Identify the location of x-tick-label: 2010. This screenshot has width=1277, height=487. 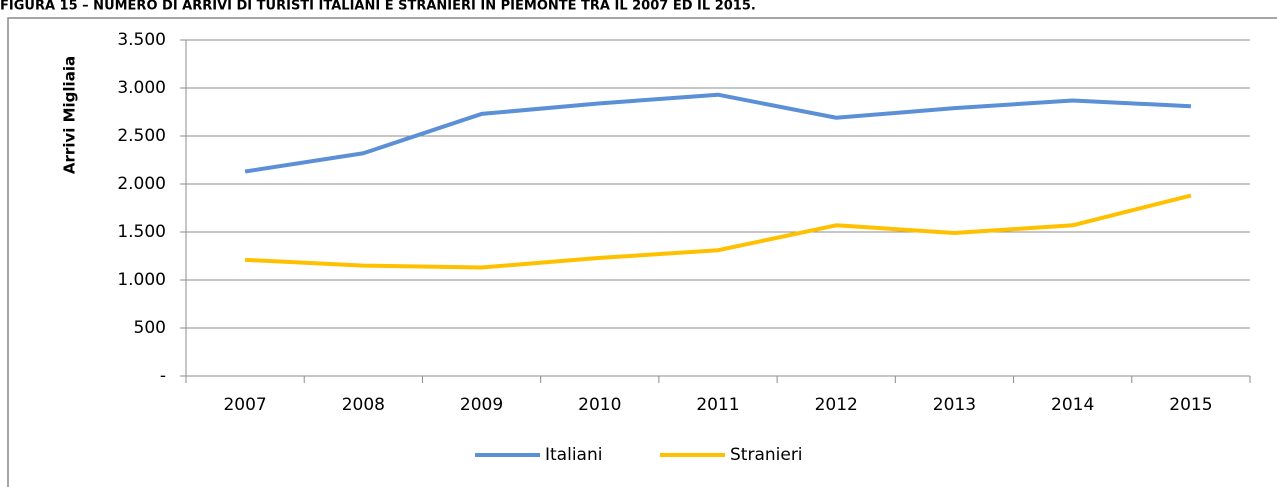
(599, 405).